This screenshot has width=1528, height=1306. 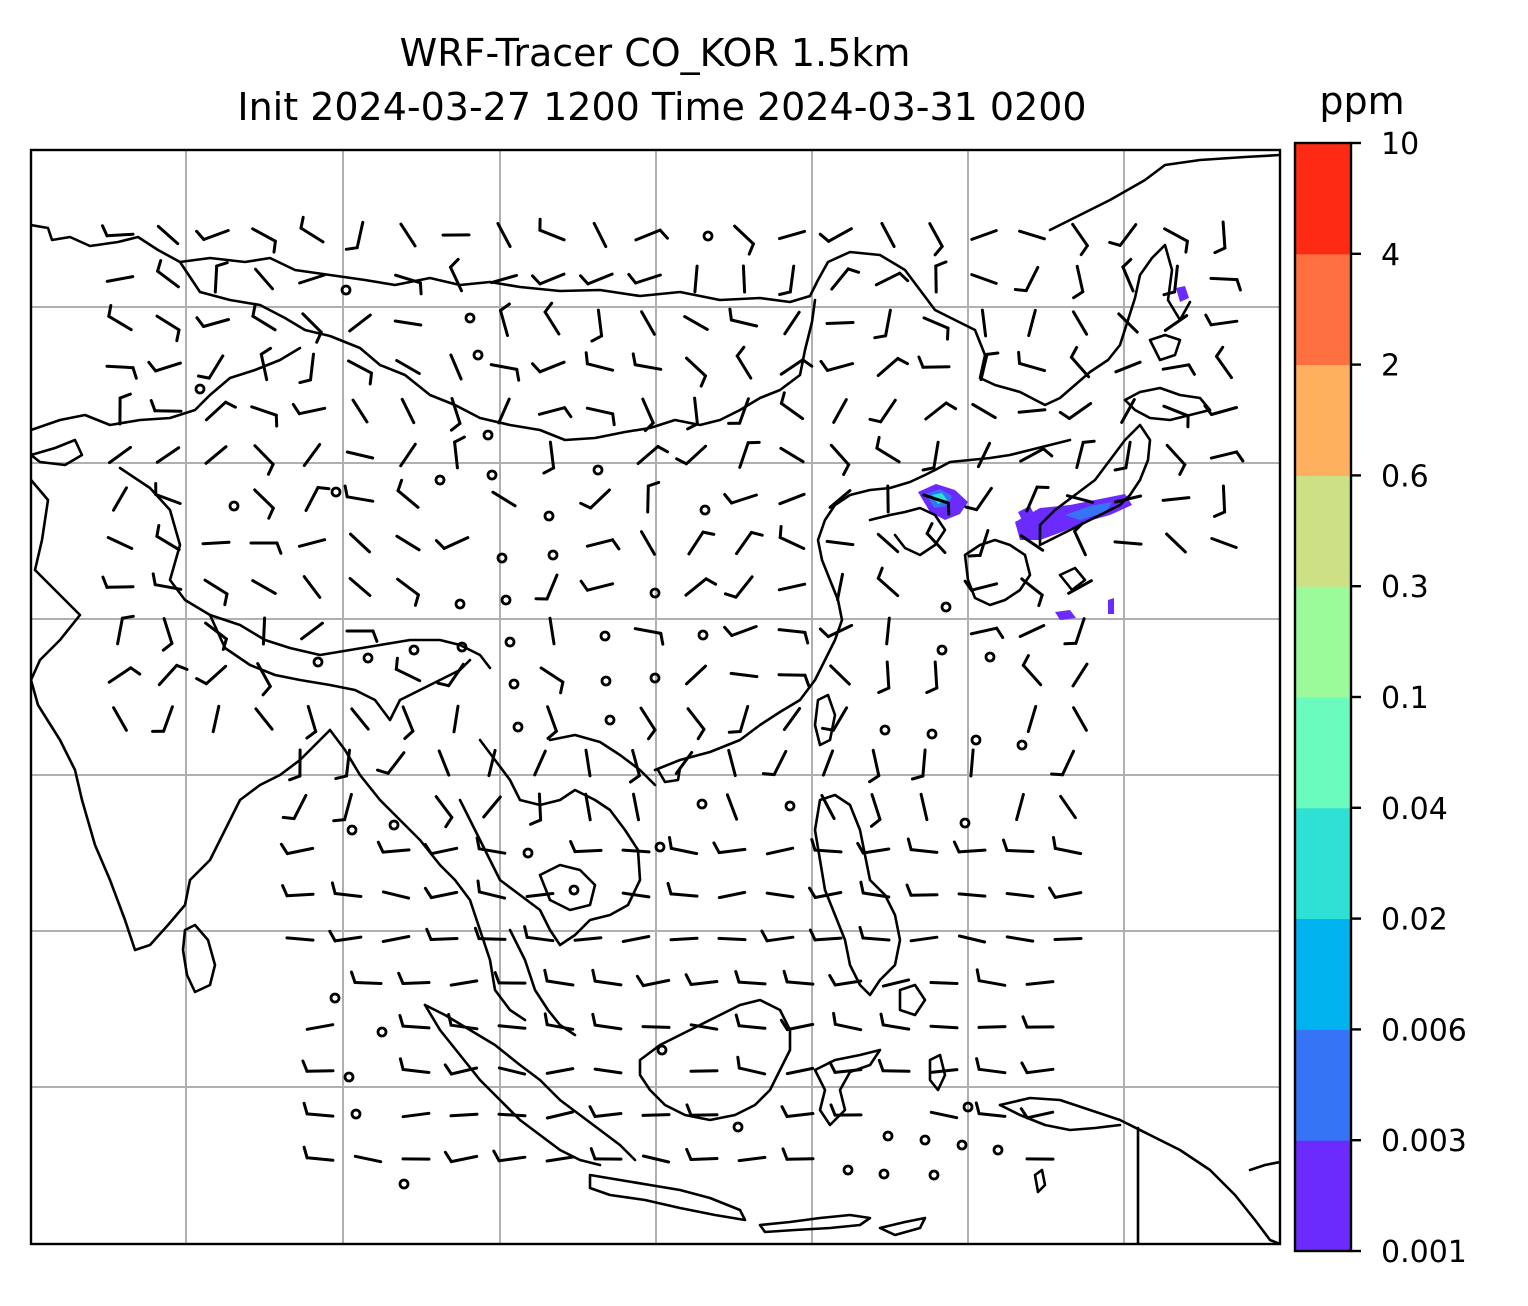 What do you see at coordinates (1405, 587) in the screenshot?
I see `colorbar-tick-label: 0.3` at bounding box center [1405, 587].